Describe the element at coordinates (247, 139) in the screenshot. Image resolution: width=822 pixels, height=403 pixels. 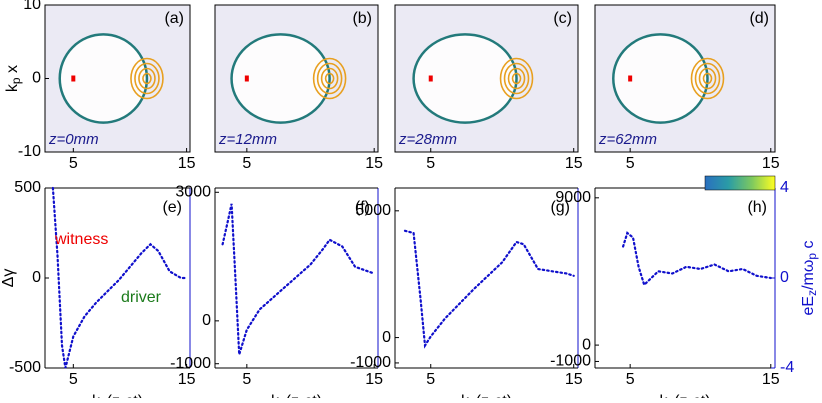
I see `z-annotation: z=12mm` at that location.